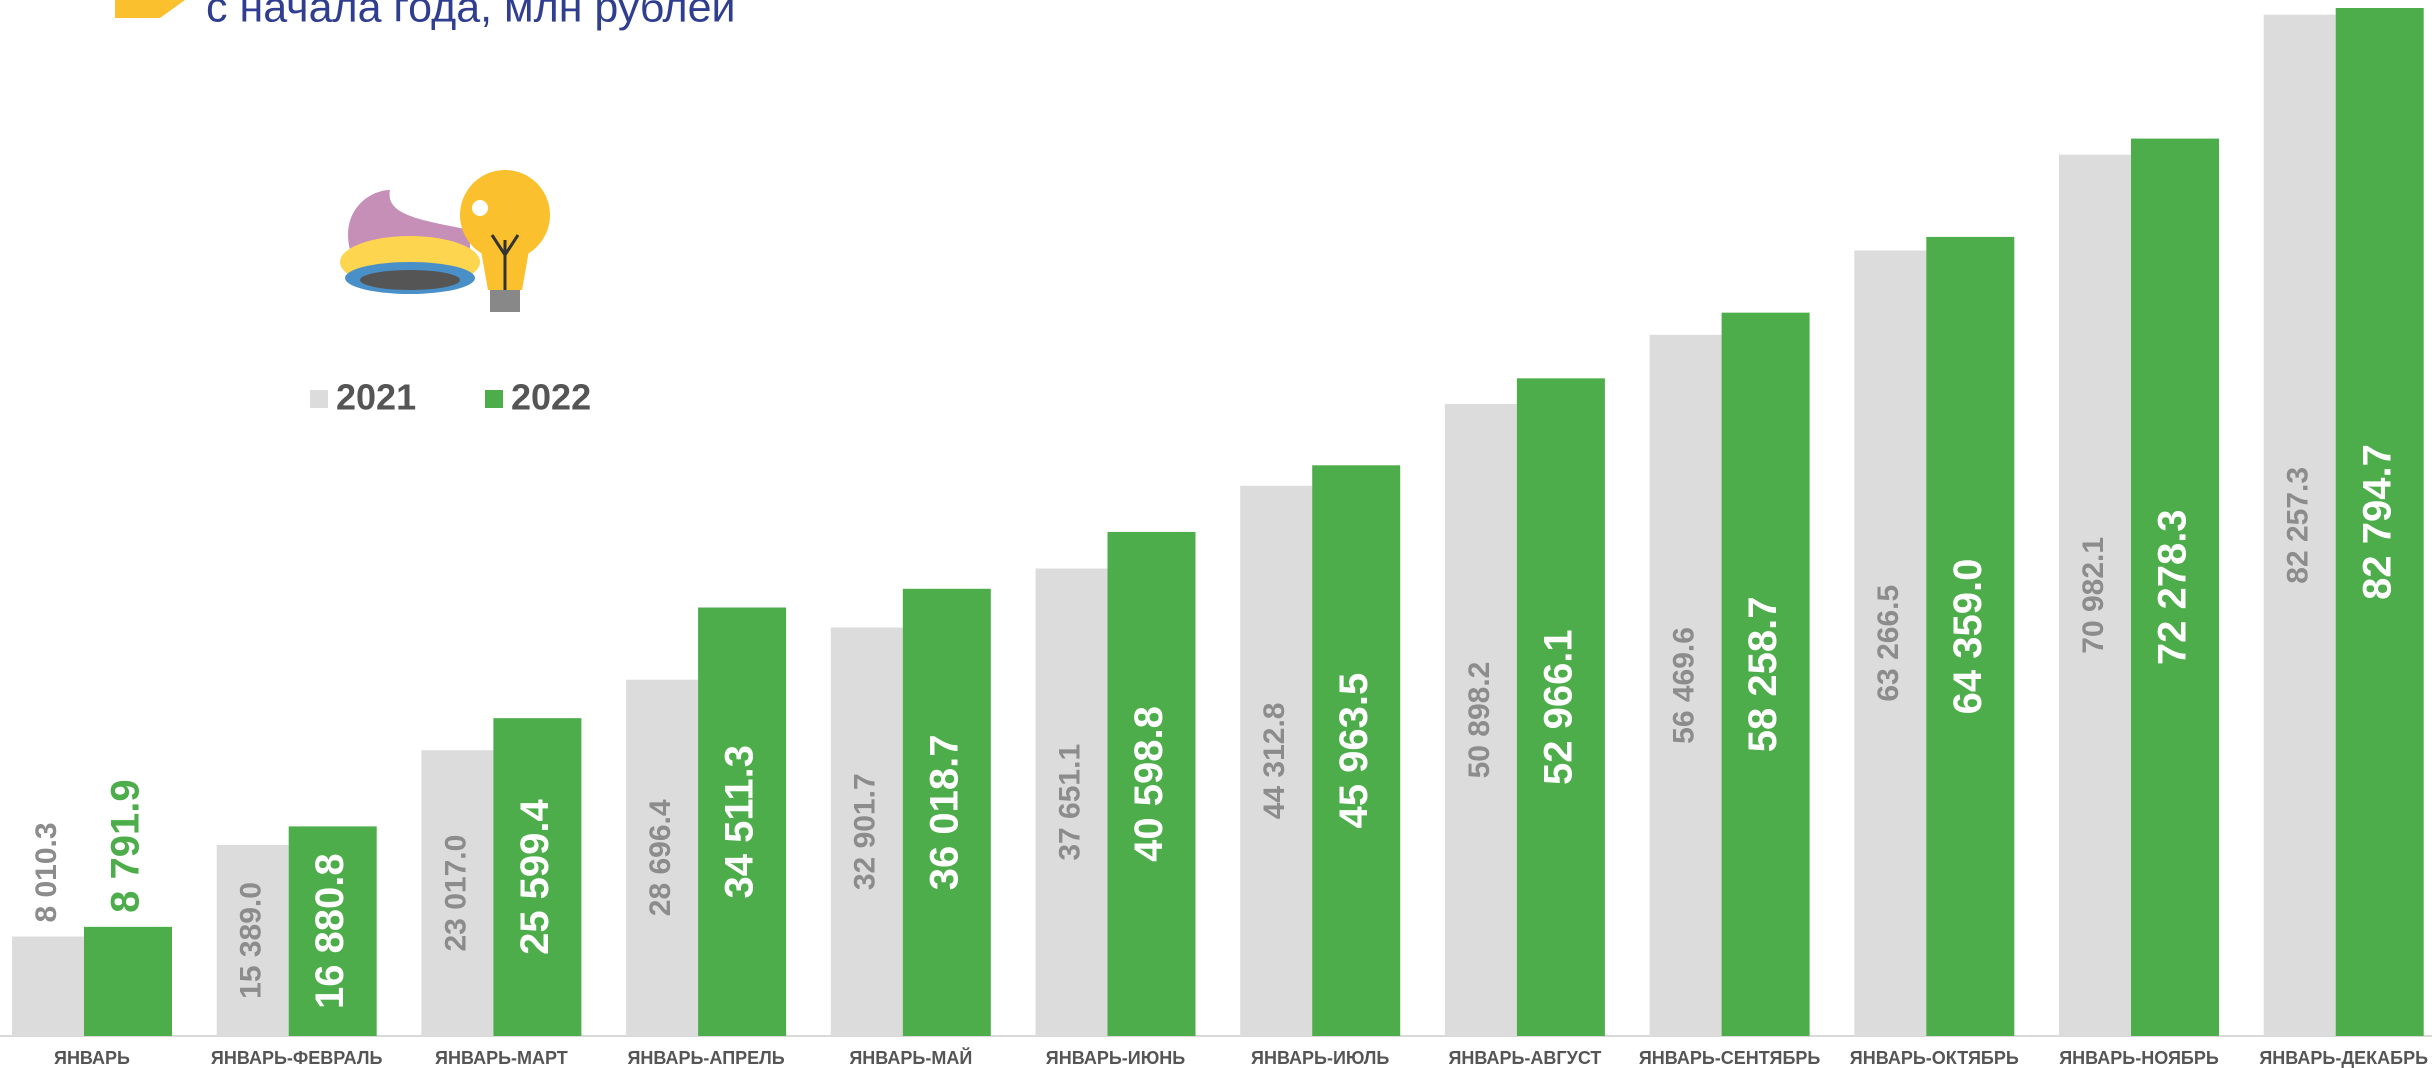  I want to click on data-label: 34 511.3, so click(740, 822).